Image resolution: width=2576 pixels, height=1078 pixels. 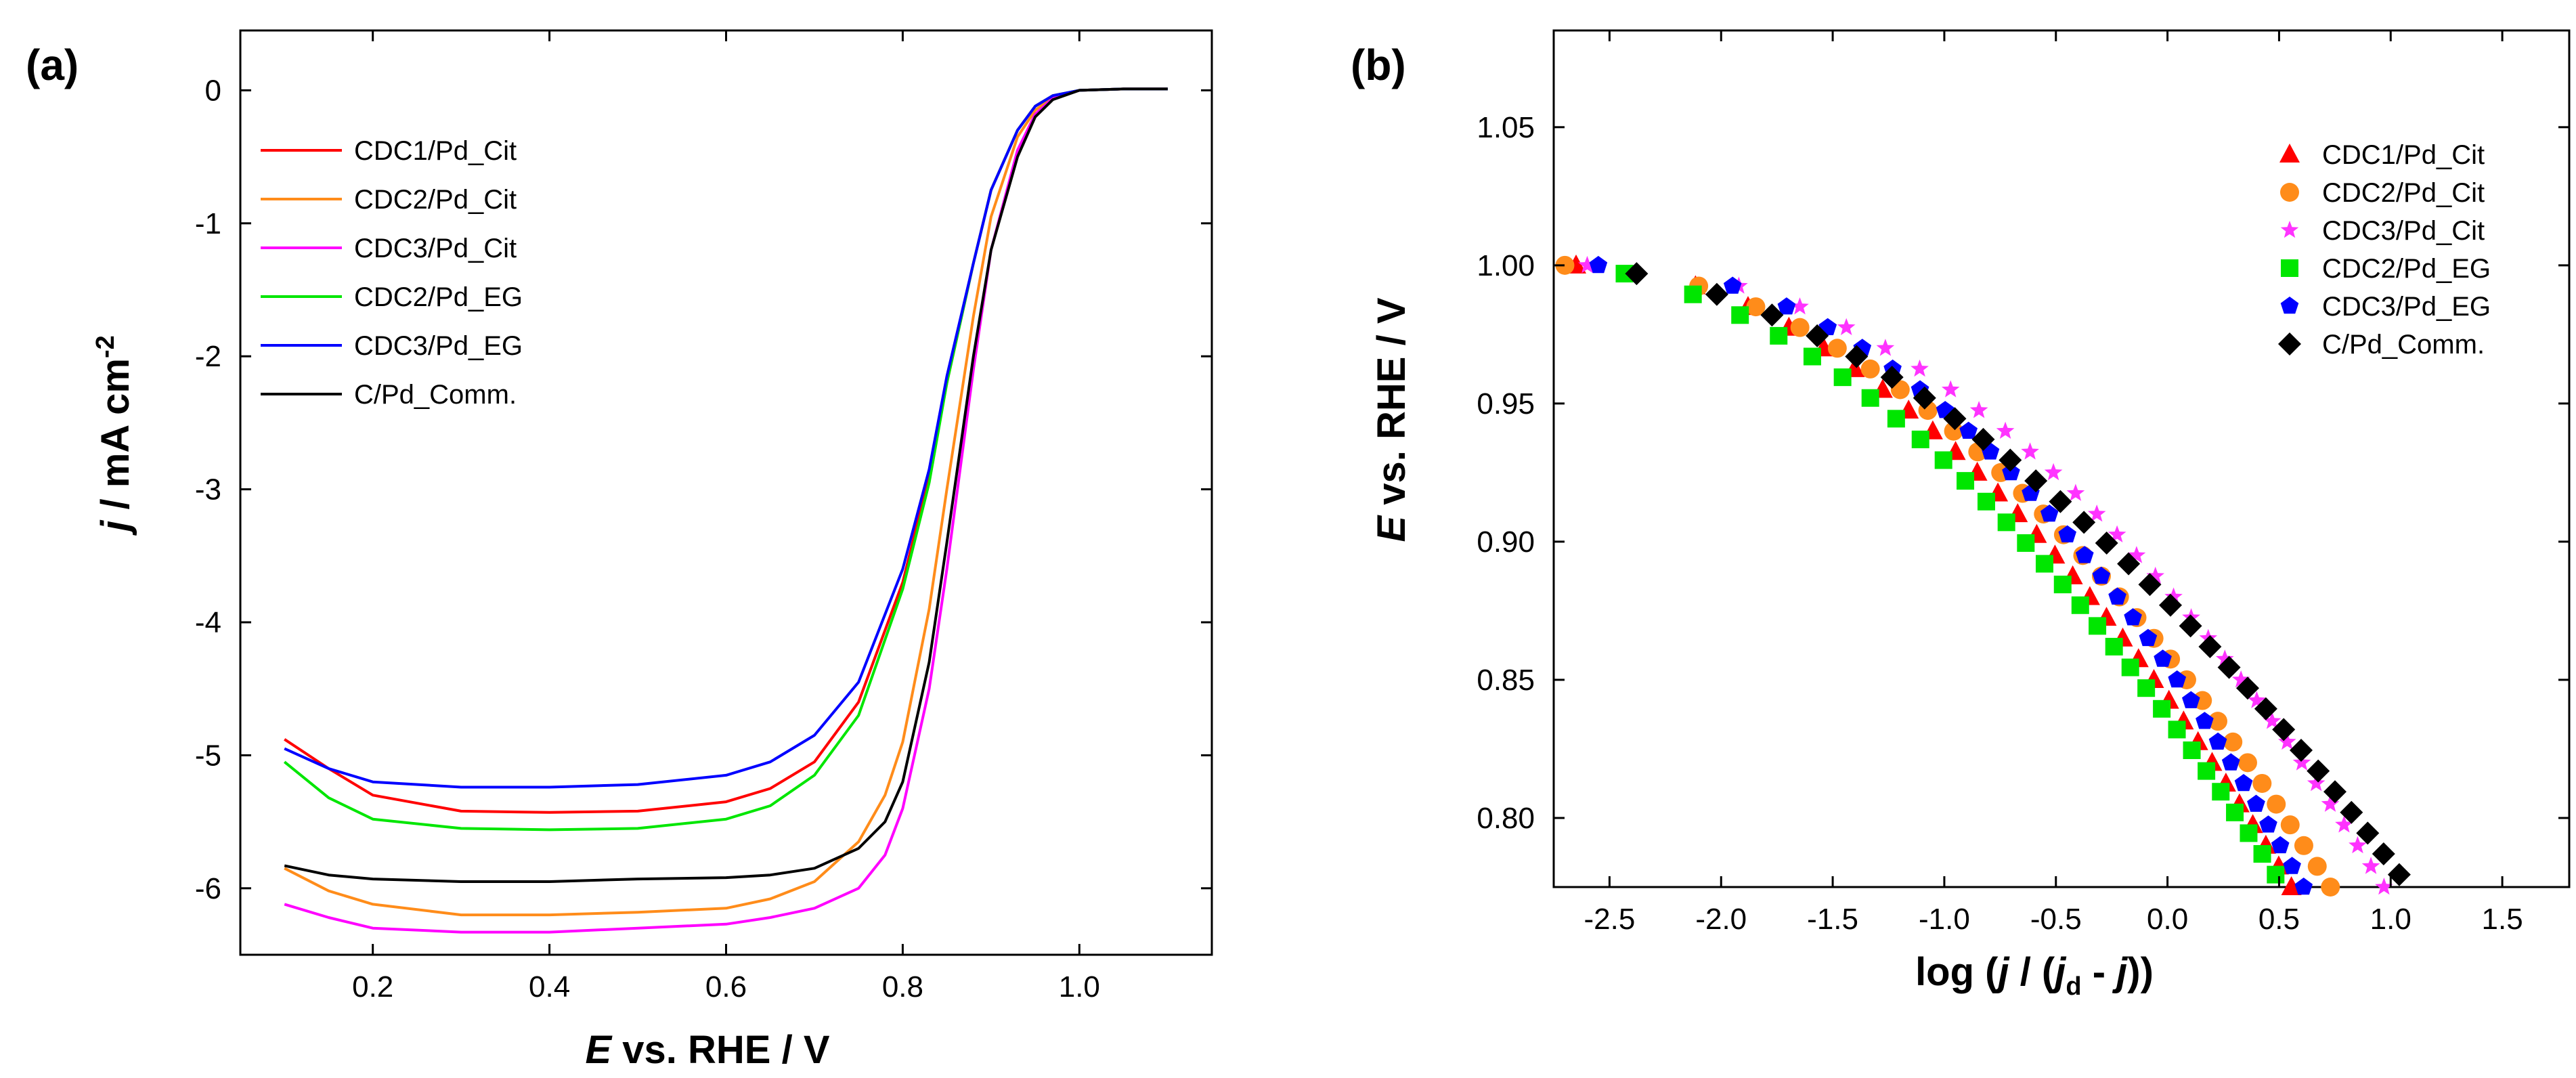 I want to click on panel-a-y-axis-title: j / mA cm-2, so click(x=114, y=435).